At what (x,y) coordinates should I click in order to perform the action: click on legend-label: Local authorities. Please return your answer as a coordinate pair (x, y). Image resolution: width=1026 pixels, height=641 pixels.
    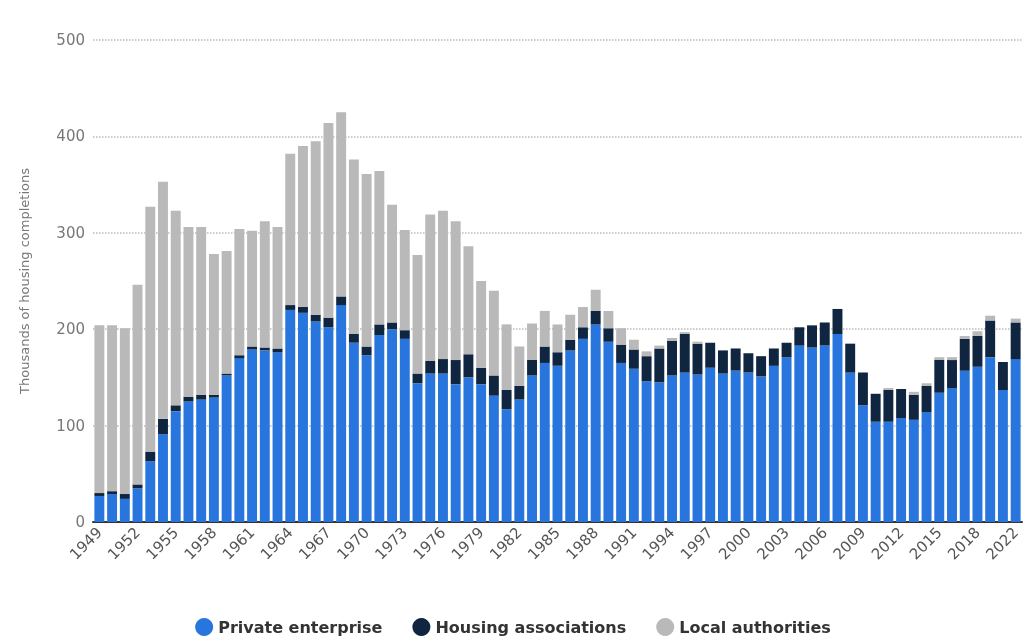
    Looking at the image, I should click on (755, 627).